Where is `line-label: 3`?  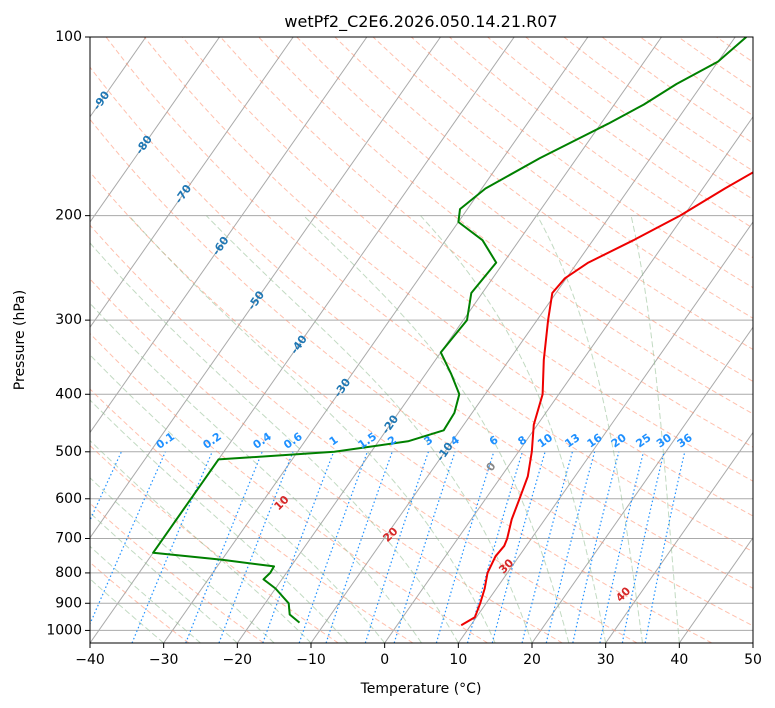
line-label: 3 is located at coordinates (429, 440).